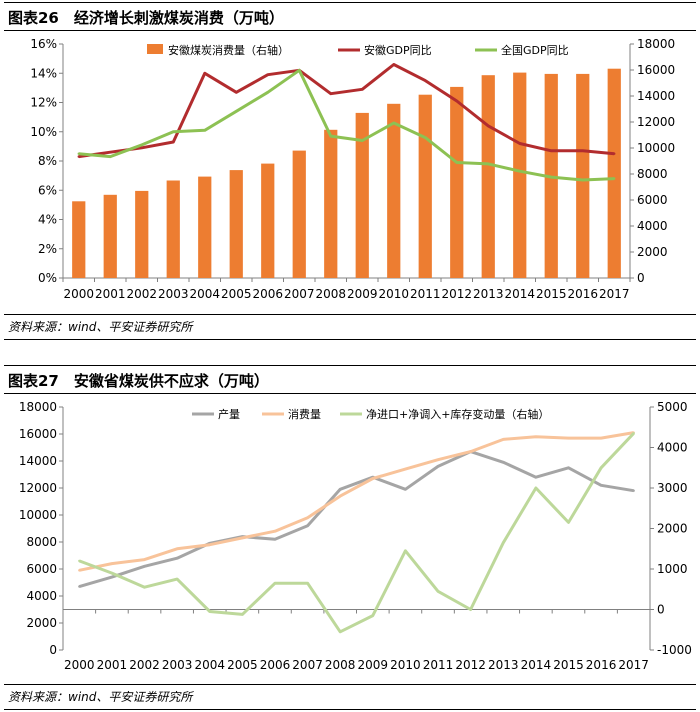 The height and width of the screenshot is (712, 700). What do you see at coordinates (656, 122) in the screenshot?
I see `right-tick-label: 12000` at bounding box center [656, 122].